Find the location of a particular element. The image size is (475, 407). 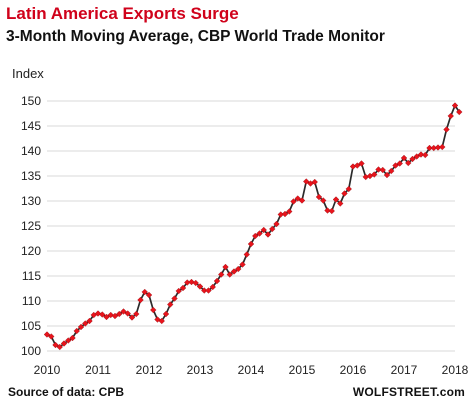

y-tick-label: 150 is located at coordinates (31, 101).